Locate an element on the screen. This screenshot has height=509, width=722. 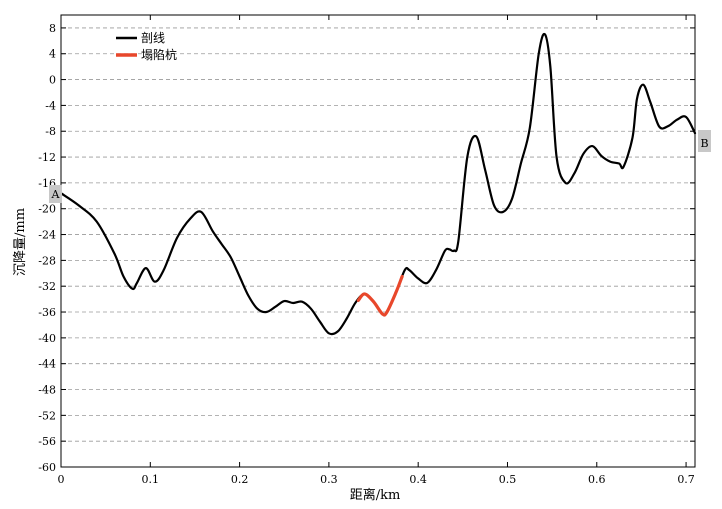
legend-label-profile: 剖线 is located at coordinates (153, 38).